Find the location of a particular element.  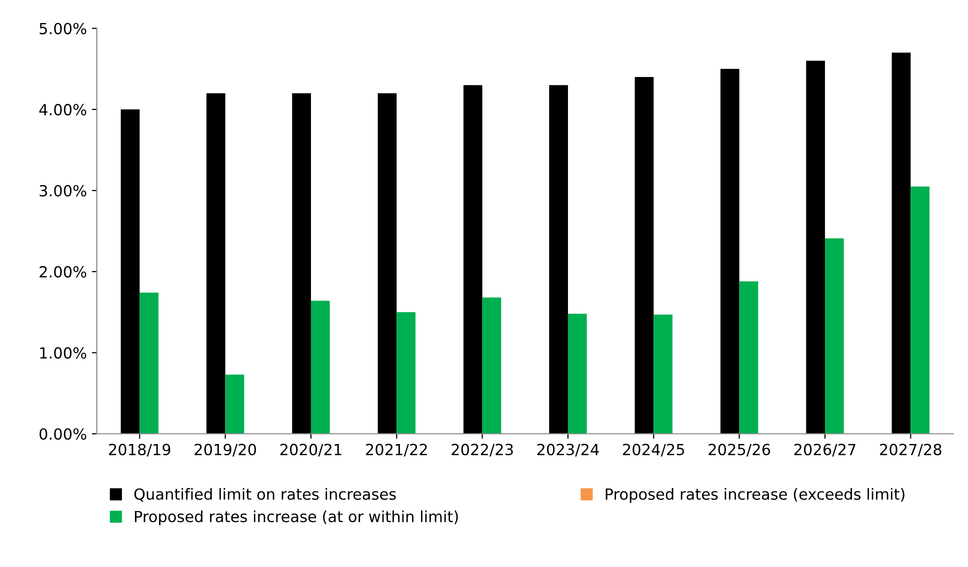

x-tick-label: 2027/28 is located at coordinates (911, 450).